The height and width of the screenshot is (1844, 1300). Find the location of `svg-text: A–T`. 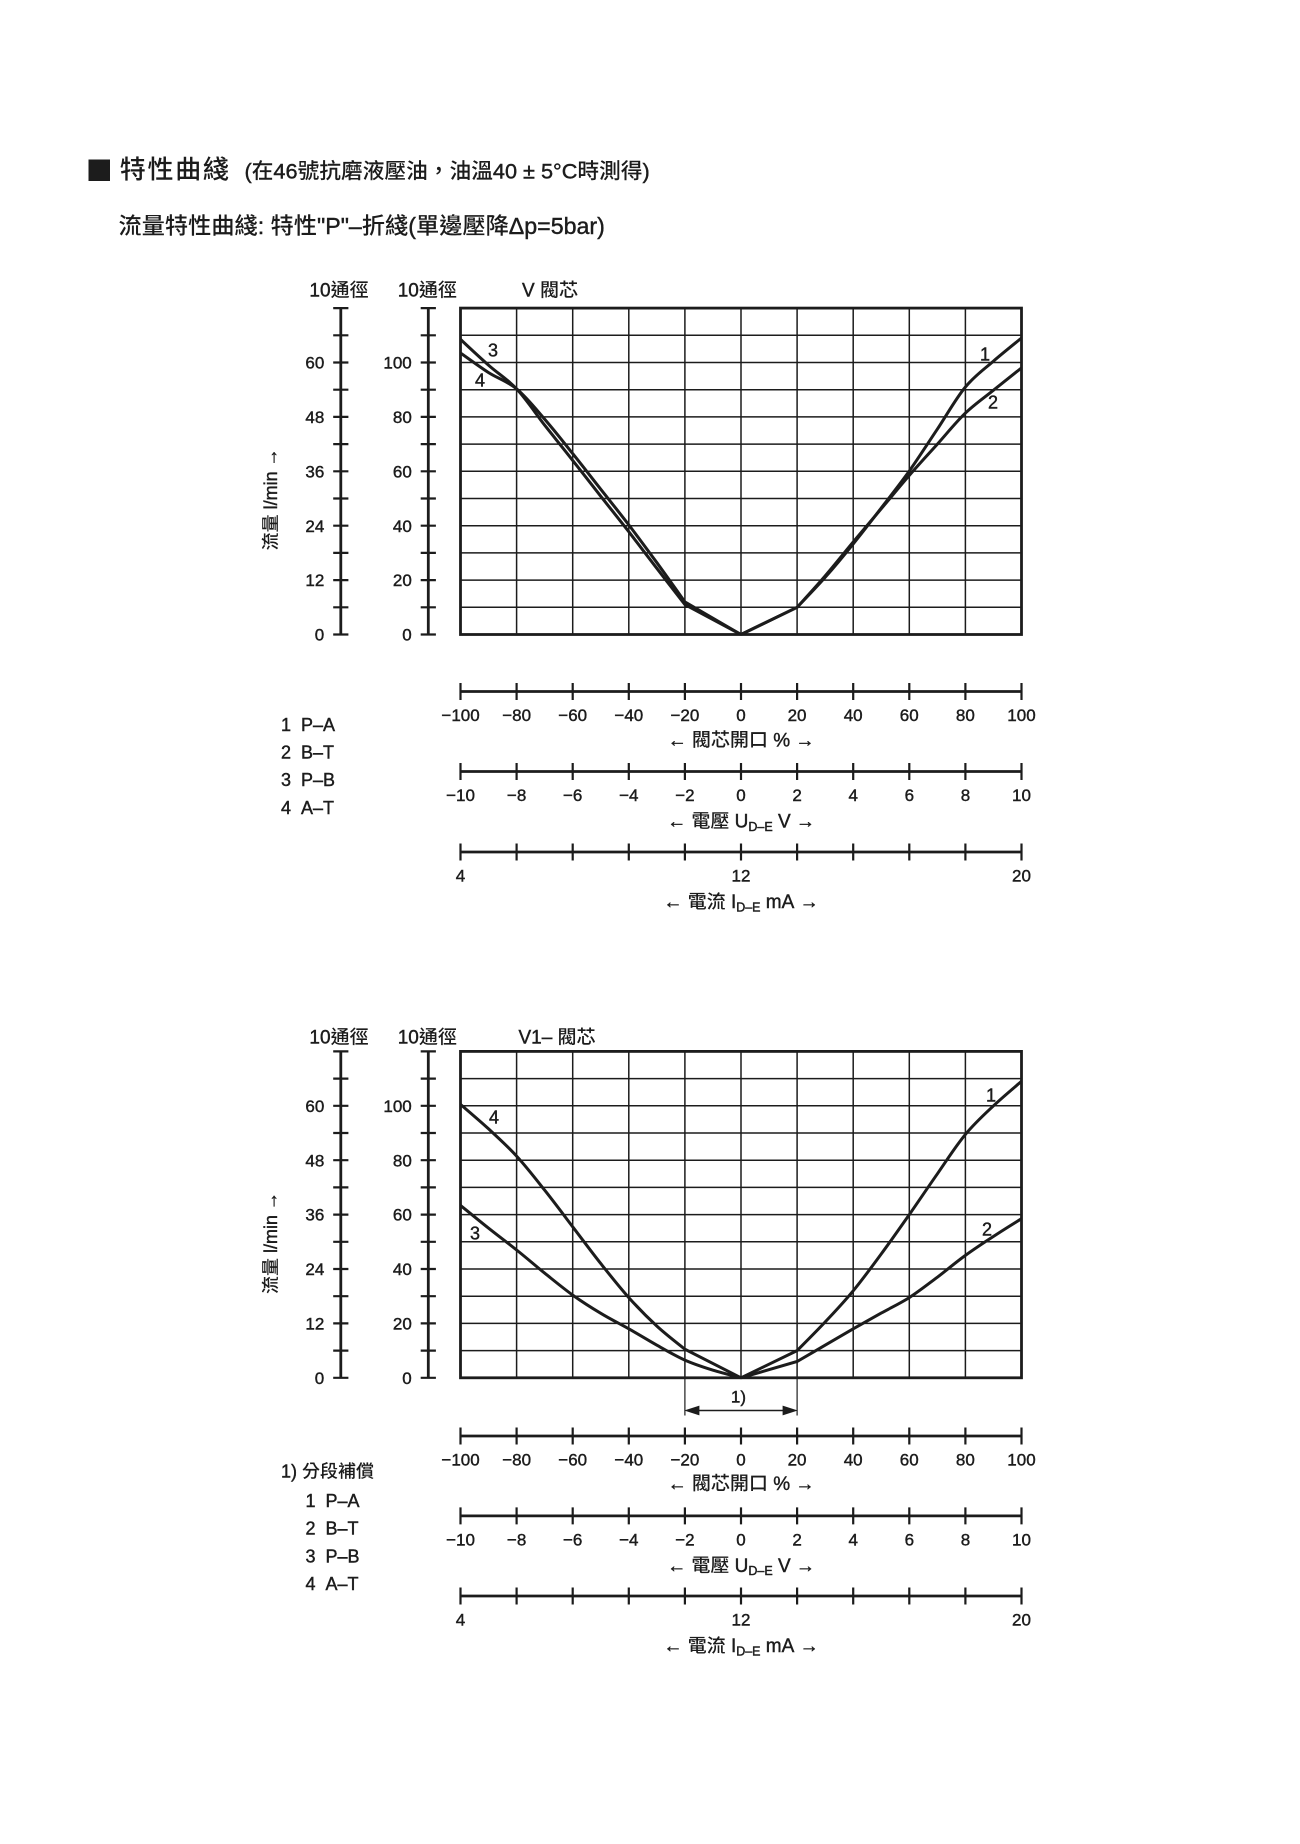

svg-text: A–T is located at coordinates (317, 808).